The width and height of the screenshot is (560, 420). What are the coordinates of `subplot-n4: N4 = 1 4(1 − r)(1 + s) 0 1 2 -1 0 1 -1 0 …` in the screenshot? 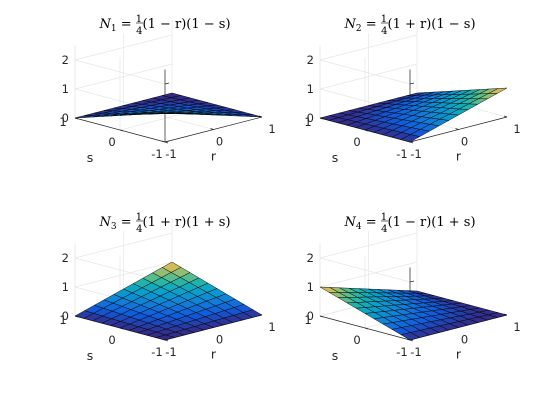 It's located at (412, 287).